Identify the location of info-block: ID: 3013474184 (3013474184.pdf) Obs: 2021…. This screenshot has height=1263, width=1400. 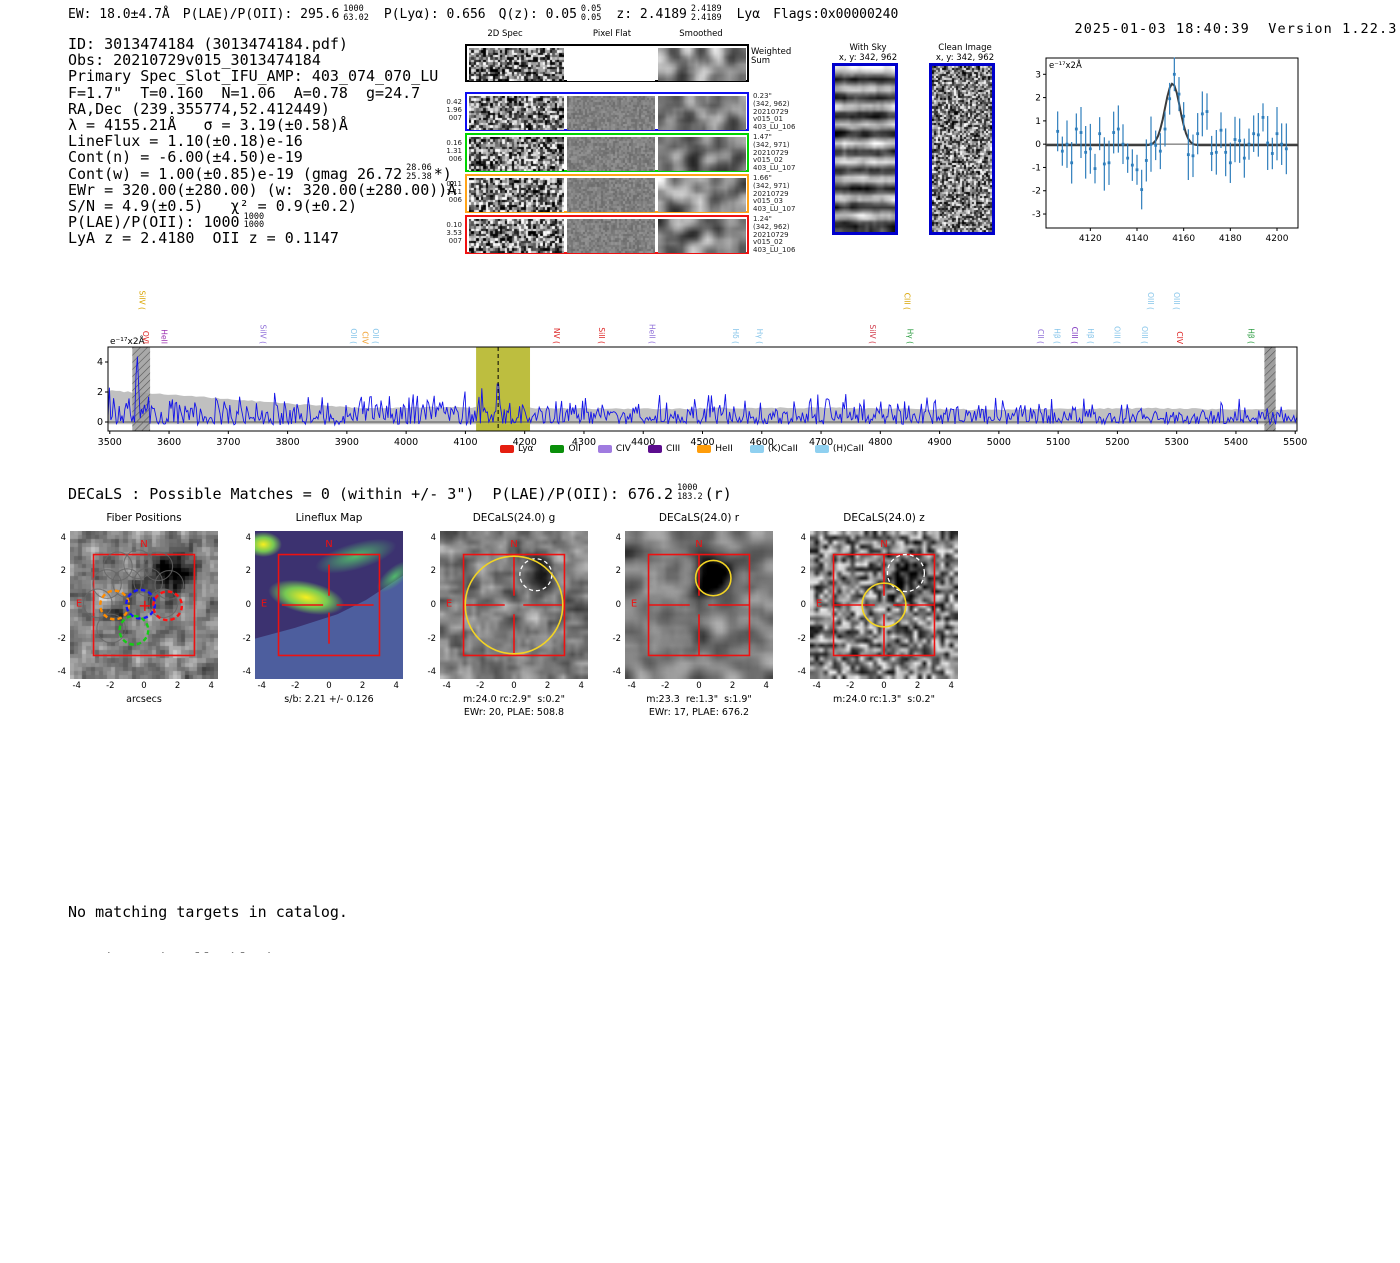
(262, 141).